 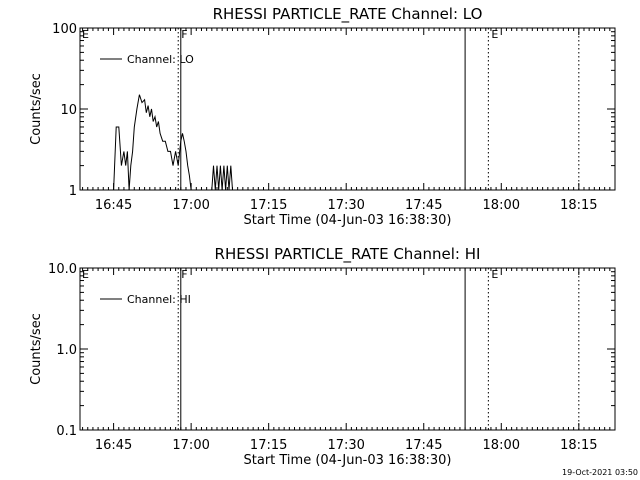 What do you see at coordinates (66, 350) in the screenshot?
I see `y-tick-label: 1.0` at bounding box center [66, 350].